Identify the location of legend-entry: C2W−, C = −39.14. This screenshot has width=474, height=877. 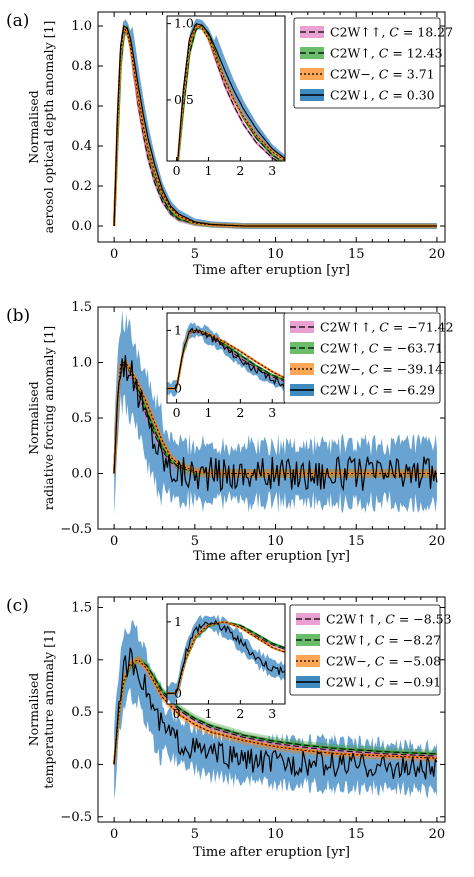
(366, 369).